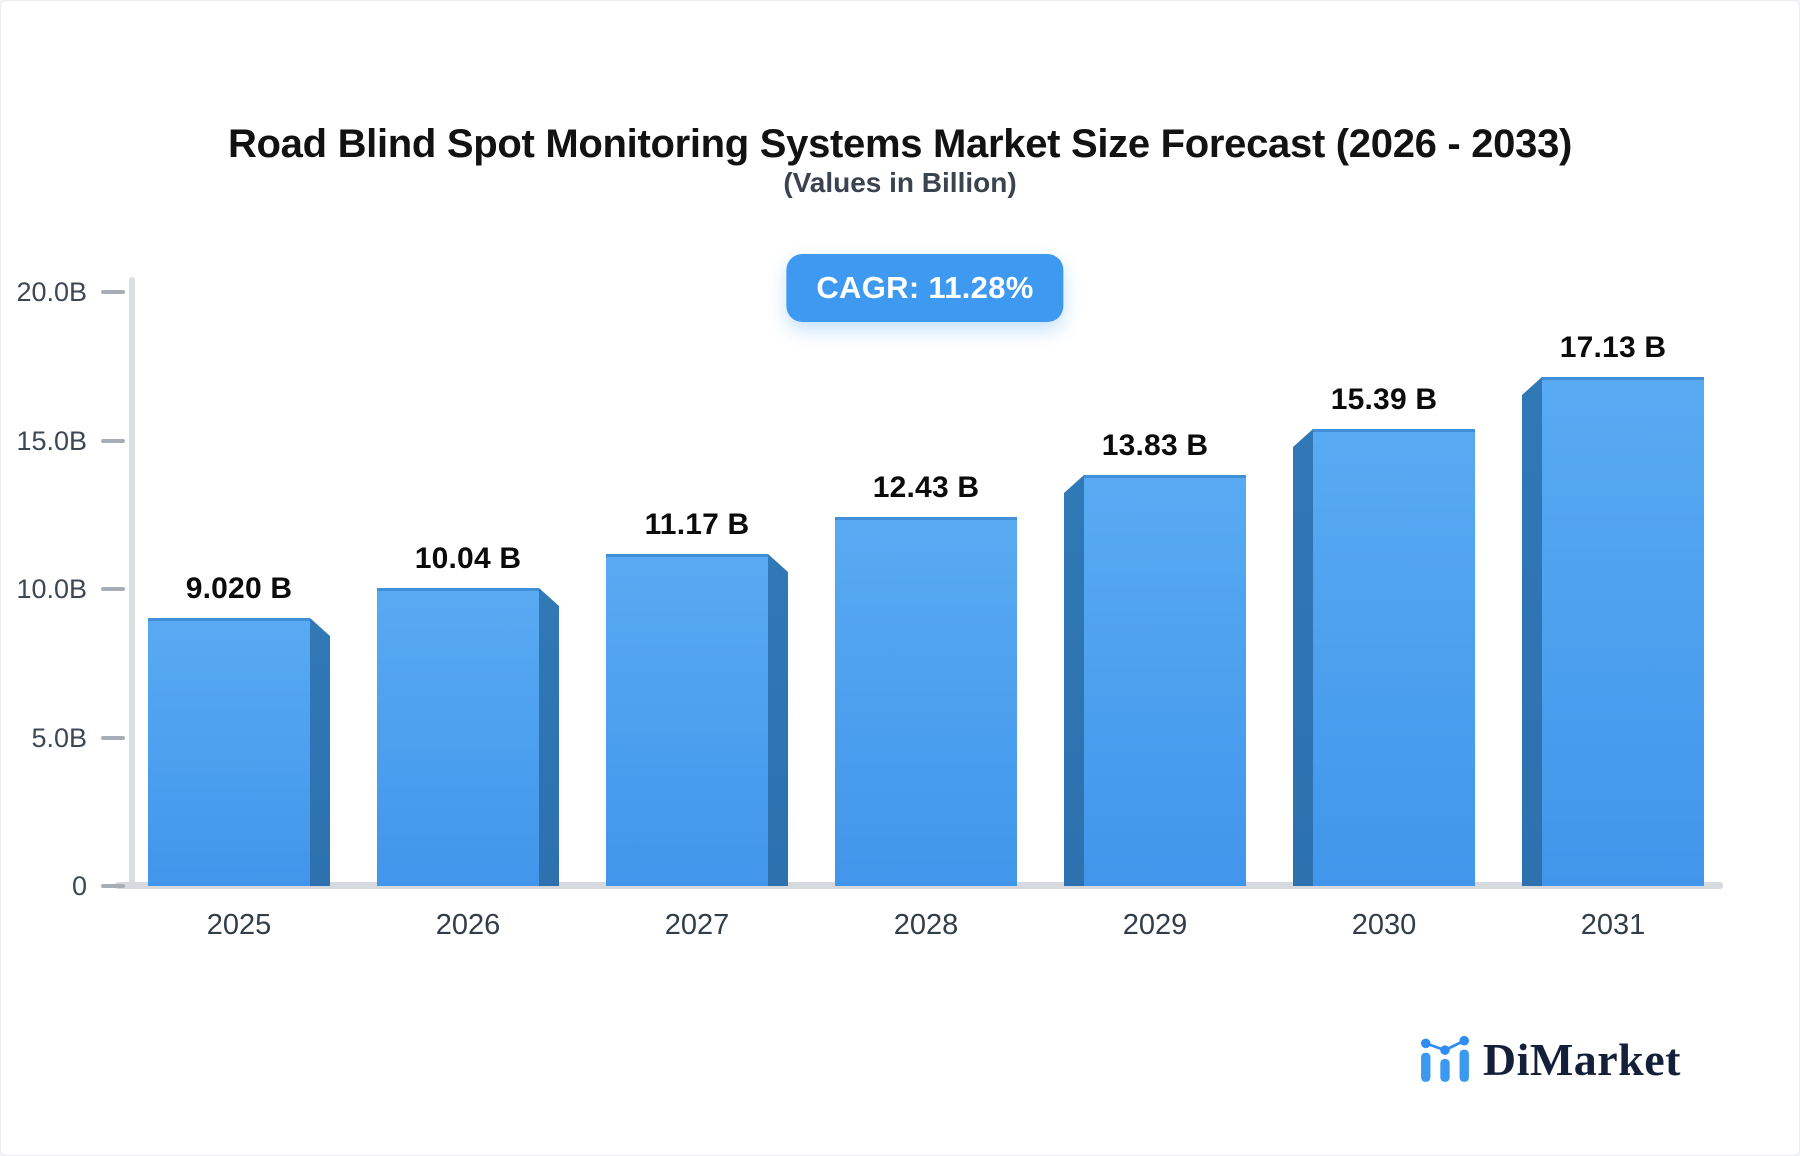 The height and width of the screenshot is (1156, 1800). Describe the element at coordinates (51, 589) in the screenshot. I see `y-tick-label: 10.0B` at that location.